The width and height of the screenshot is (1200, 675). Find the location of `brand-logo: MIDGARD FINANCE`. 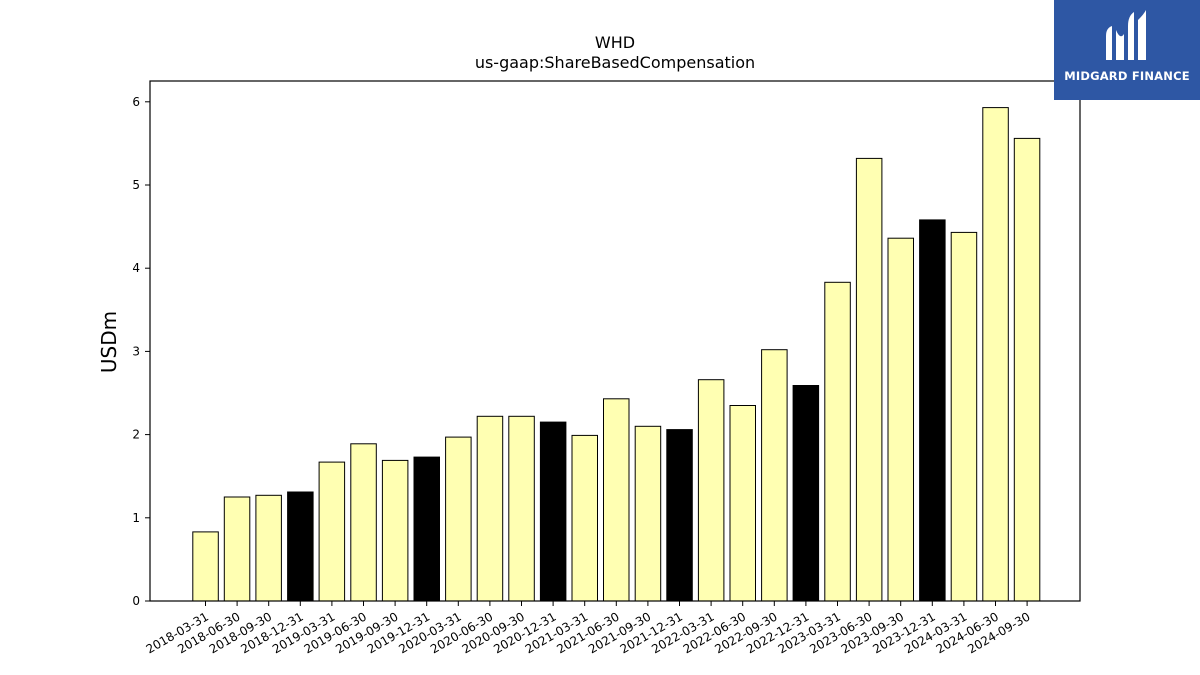

brand-logo: MIDGARD FINANCE is located at coordinates (1127, 50).